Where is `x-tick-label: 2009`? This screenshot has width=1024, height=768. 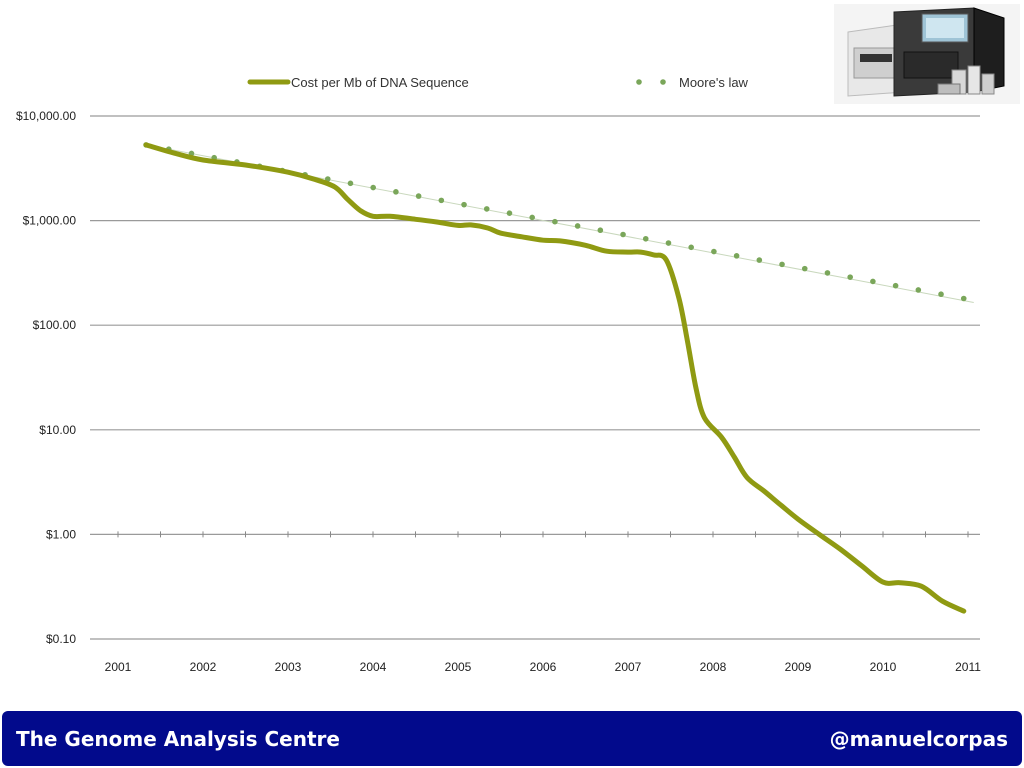
x-tick-label: 2009 is located at coordinates (798, 667).